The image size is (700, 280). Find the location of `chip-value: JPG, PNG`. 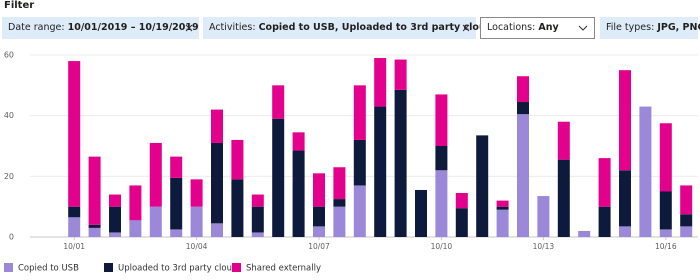

chip-value: JPG, PNG is located at coordinates (678, 27).